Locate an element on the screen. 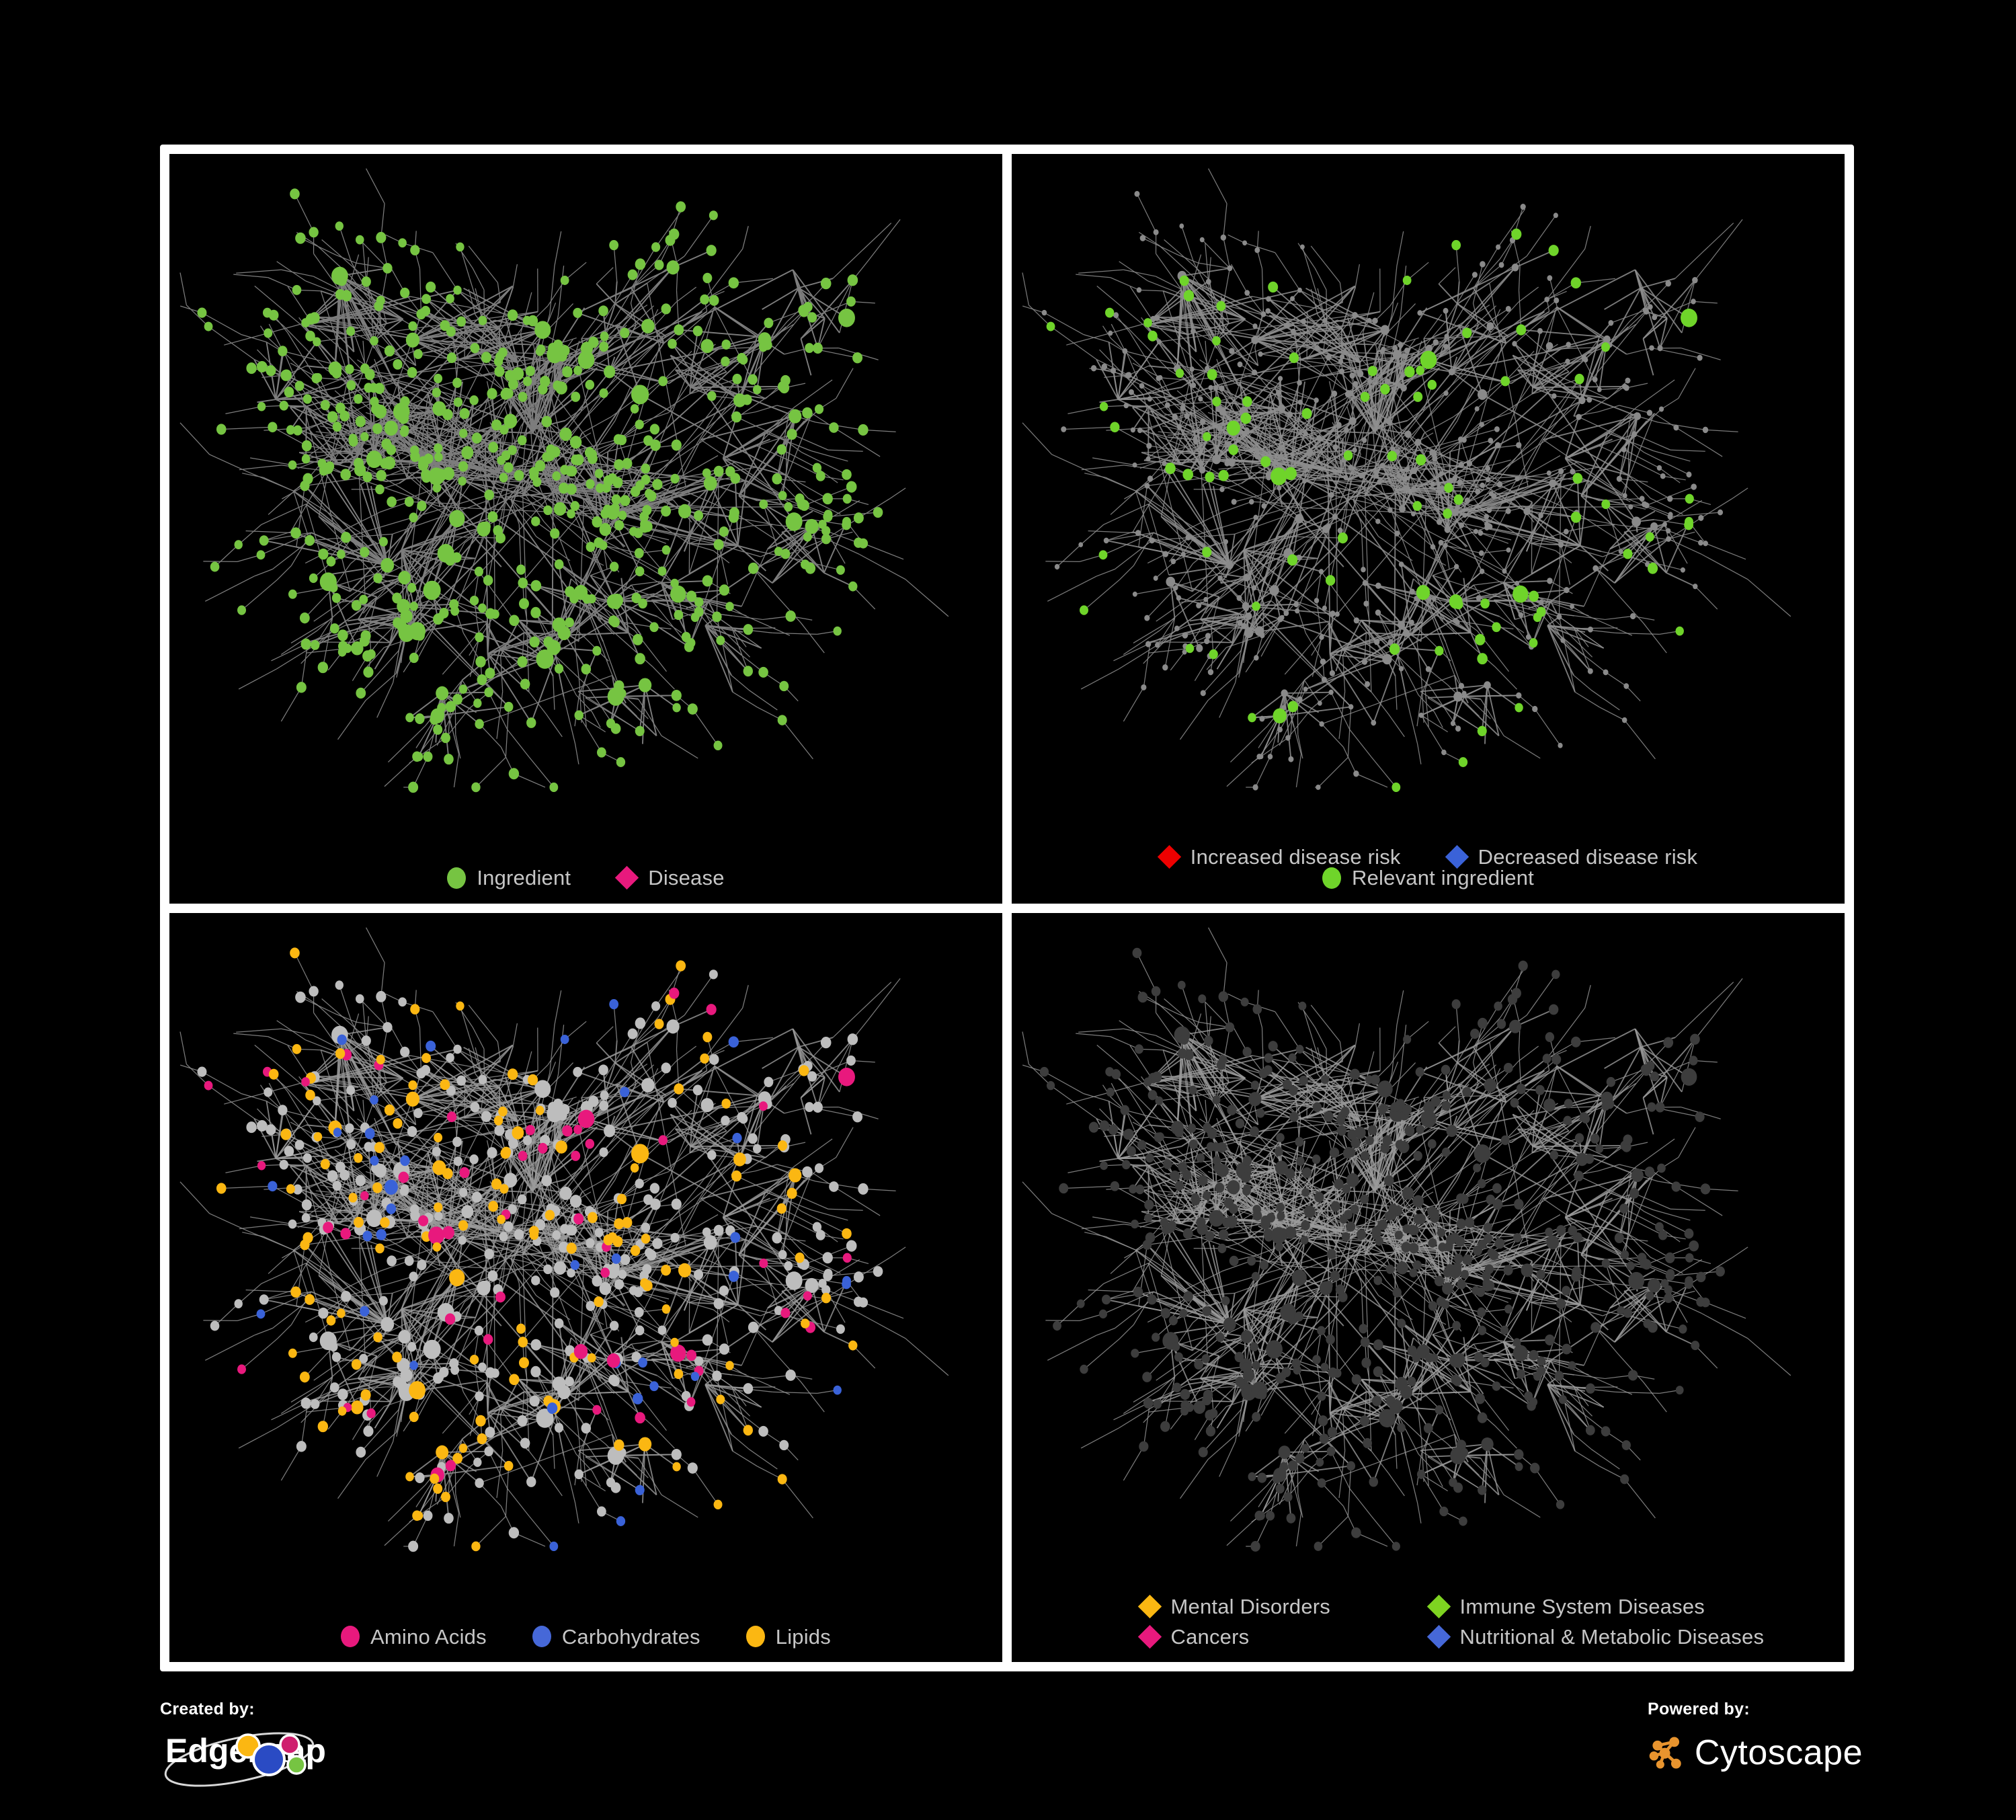 This screenshot has width=2016, height=1820. cytoscape-logo: Cytoscape is located at coordinates (1755, 1752).